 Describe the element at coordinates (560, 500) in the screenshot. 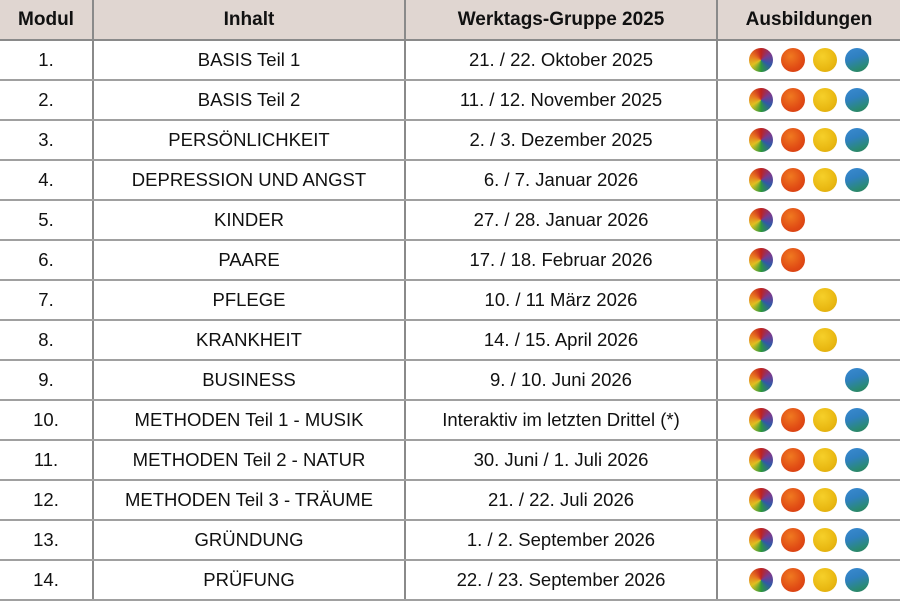

I see `datum-cell: 21. / 22. Juli 2026` at that location.